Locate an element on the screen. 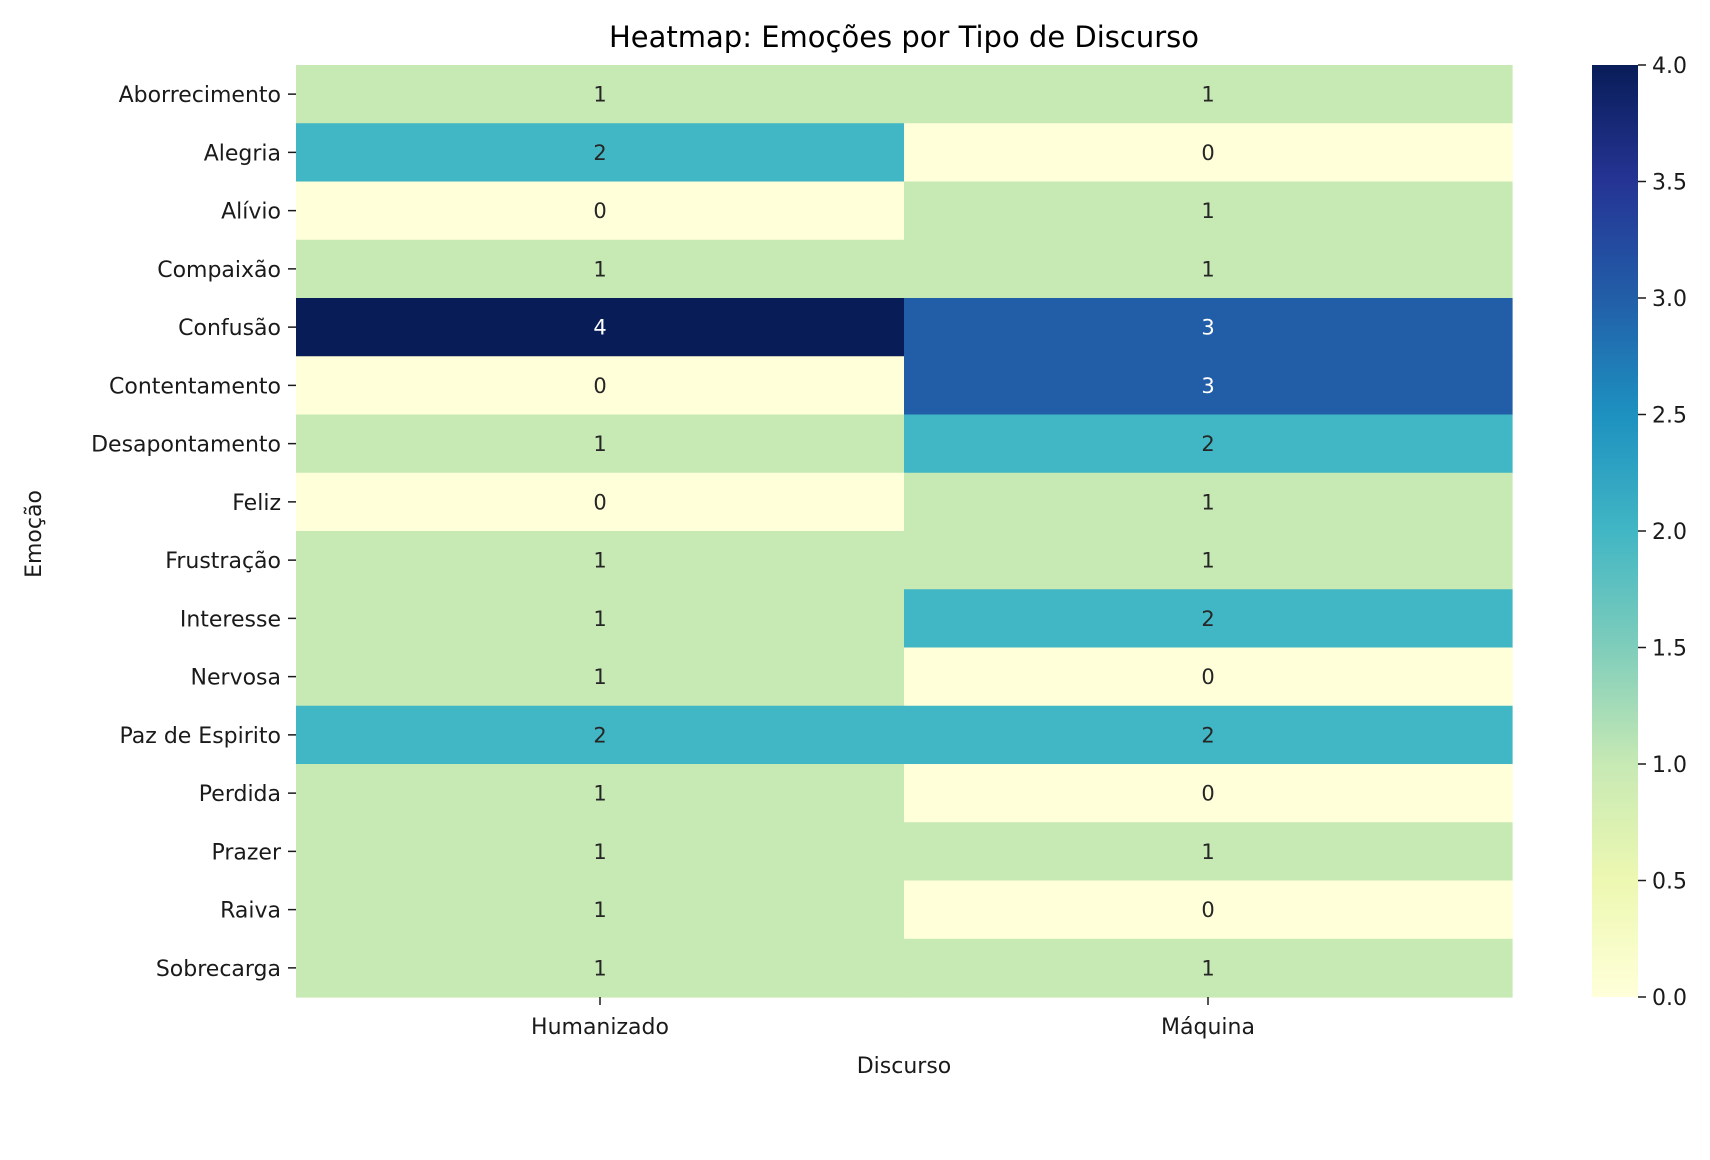 The width and height of the screenshot is (1710, 1160). y-tick-label: Feliz is located at coordinates (256, 503).